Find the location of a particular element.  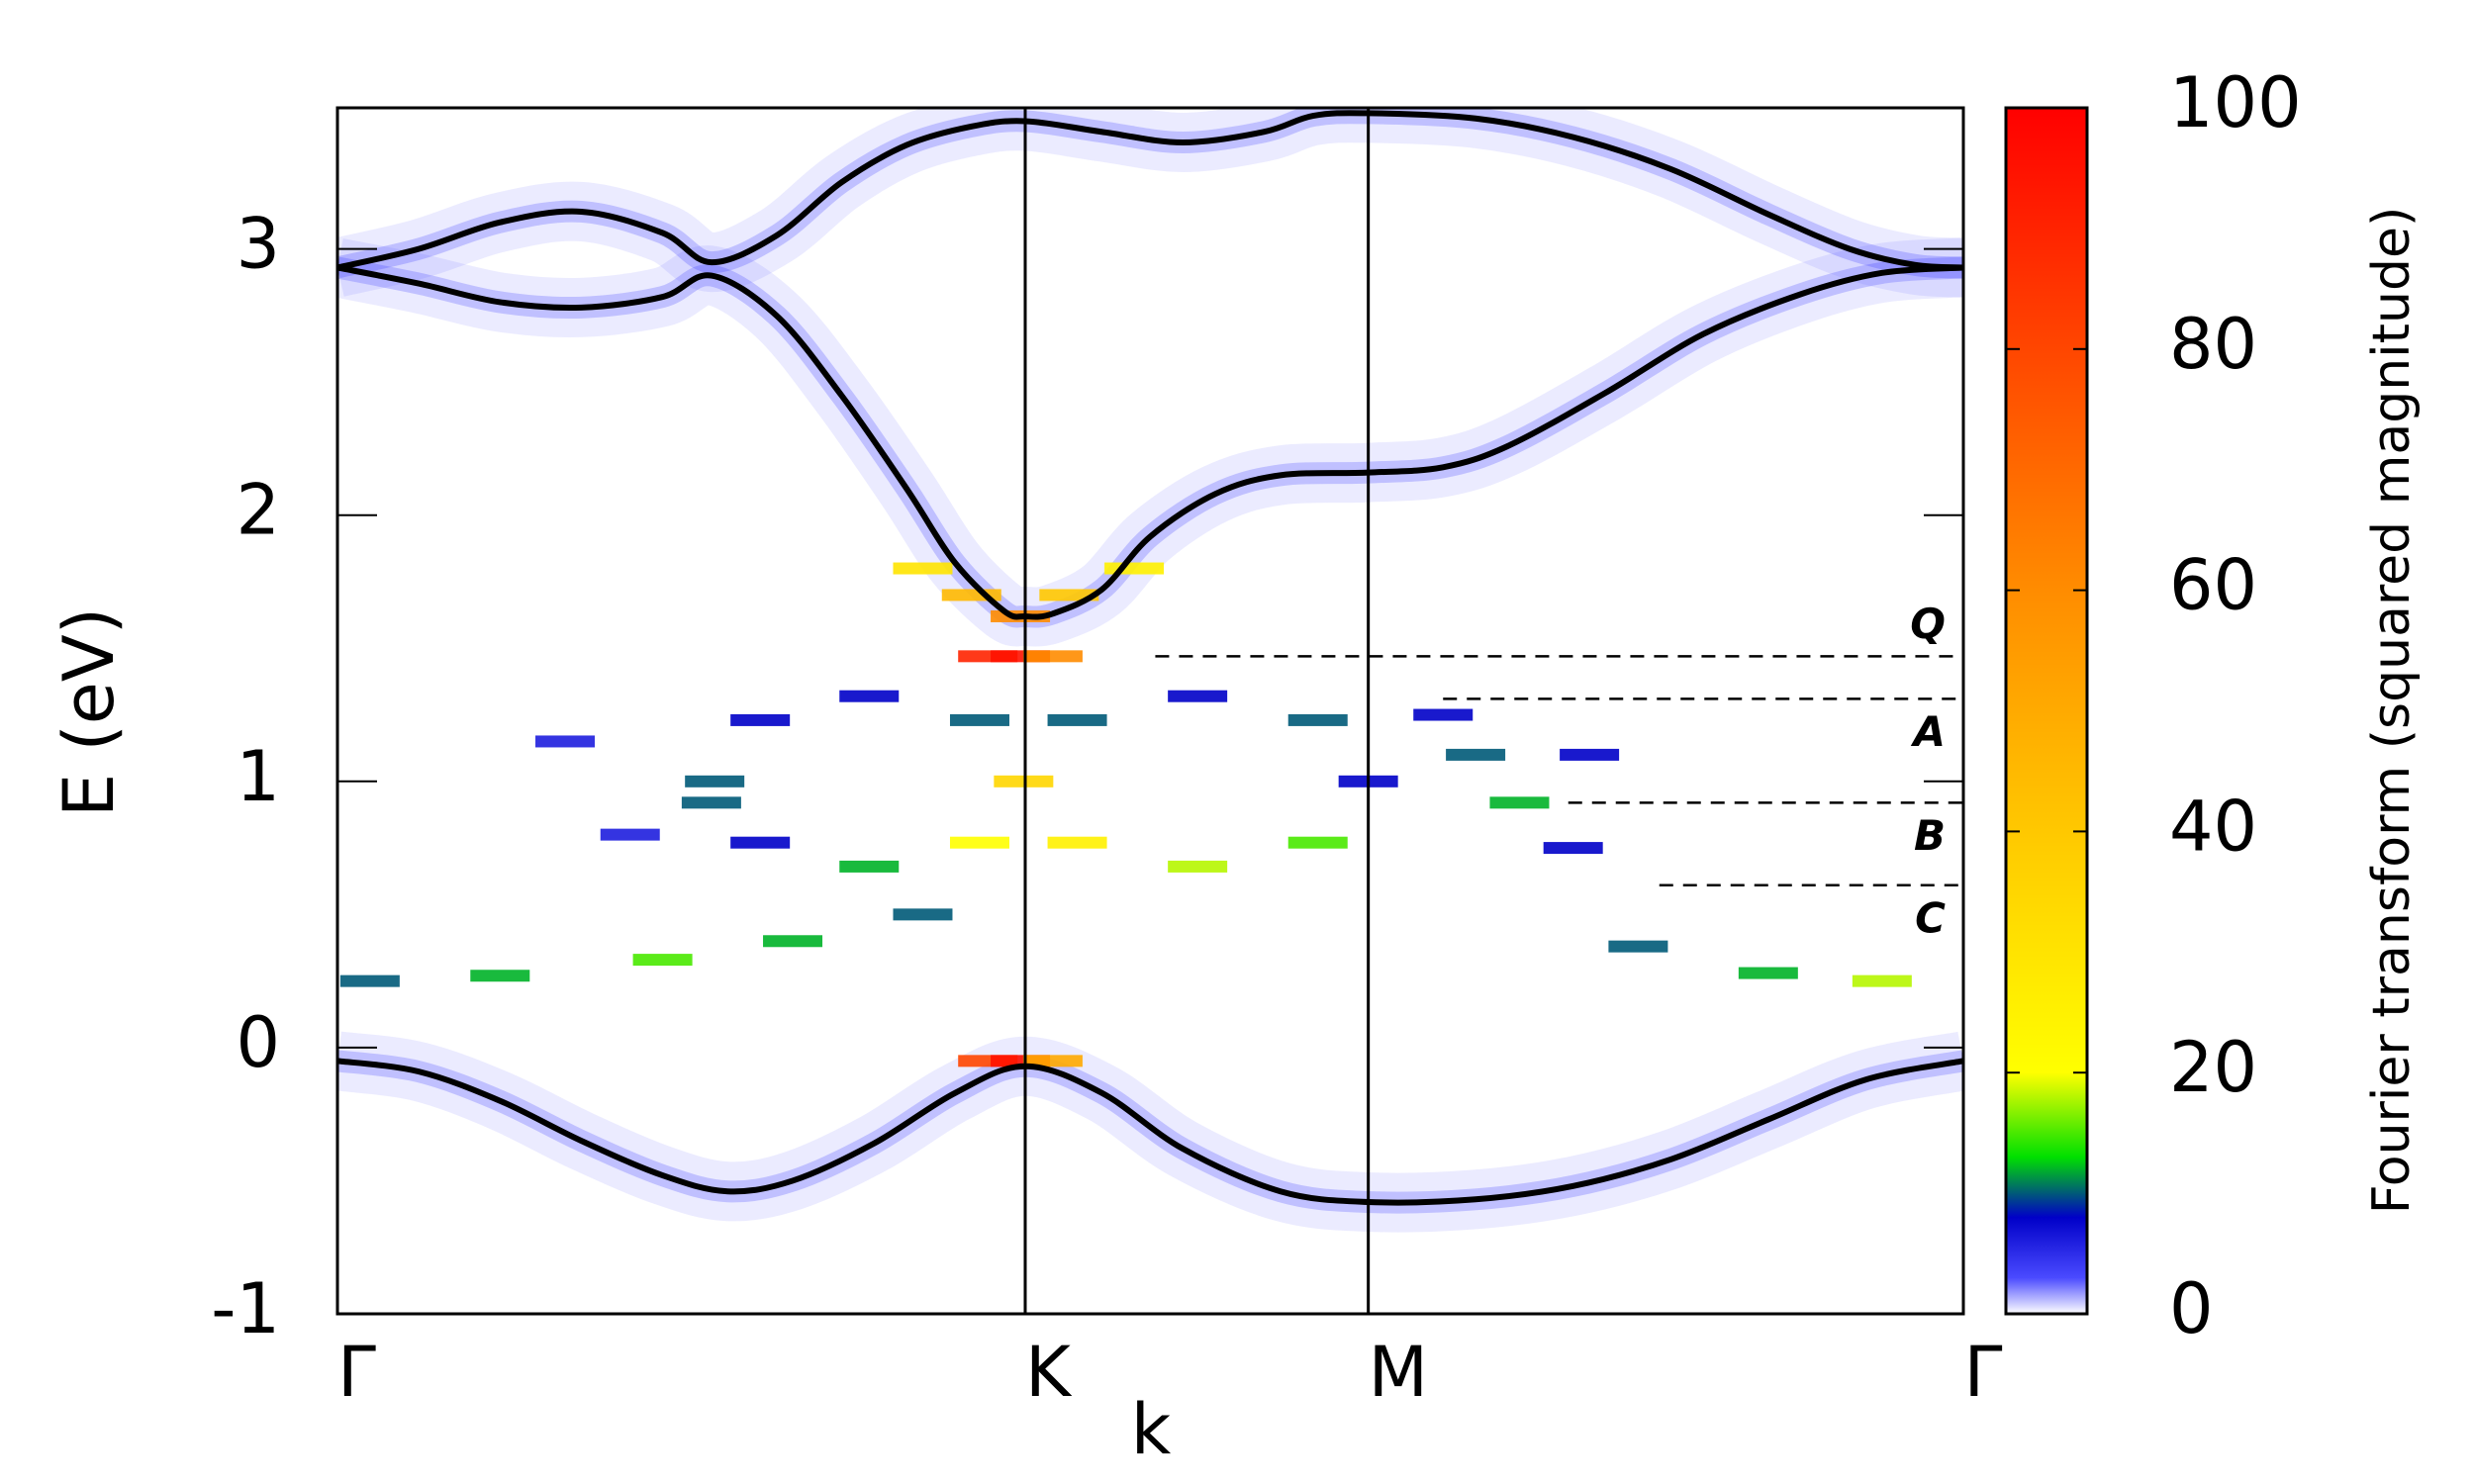

colorbar is located at coordinates (2047, 711).